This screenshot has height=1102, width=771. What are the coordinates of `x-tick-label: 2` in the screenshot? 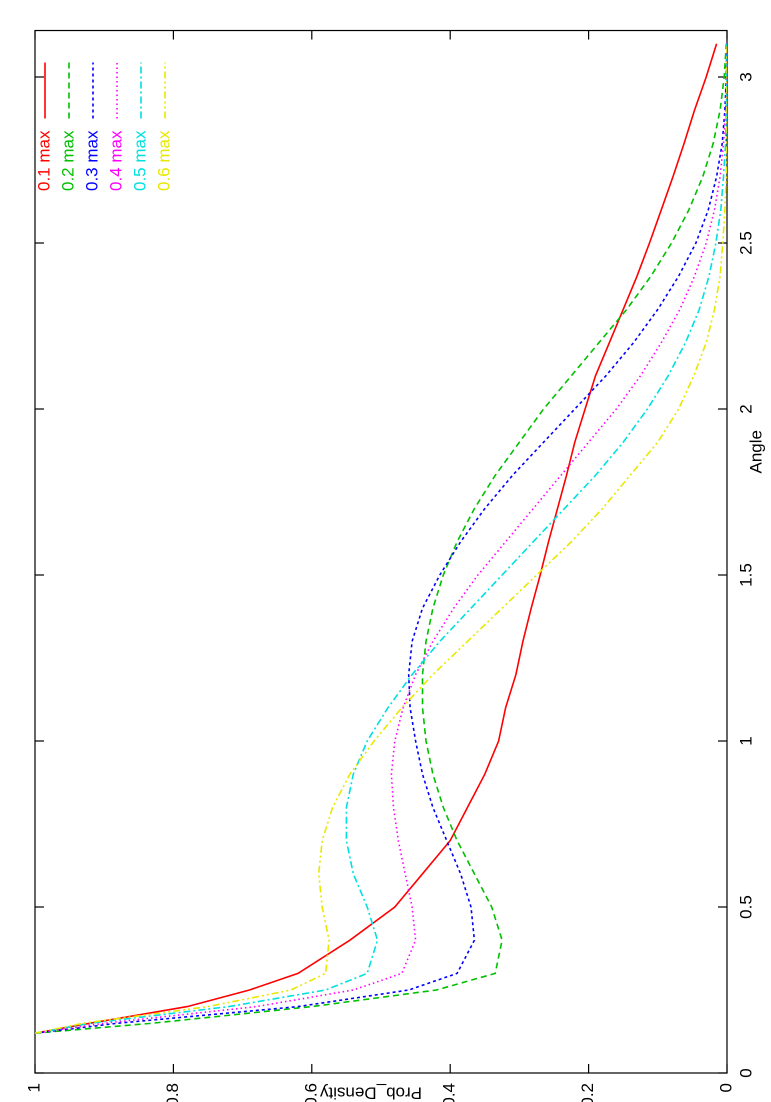 It's located at (745, 408).